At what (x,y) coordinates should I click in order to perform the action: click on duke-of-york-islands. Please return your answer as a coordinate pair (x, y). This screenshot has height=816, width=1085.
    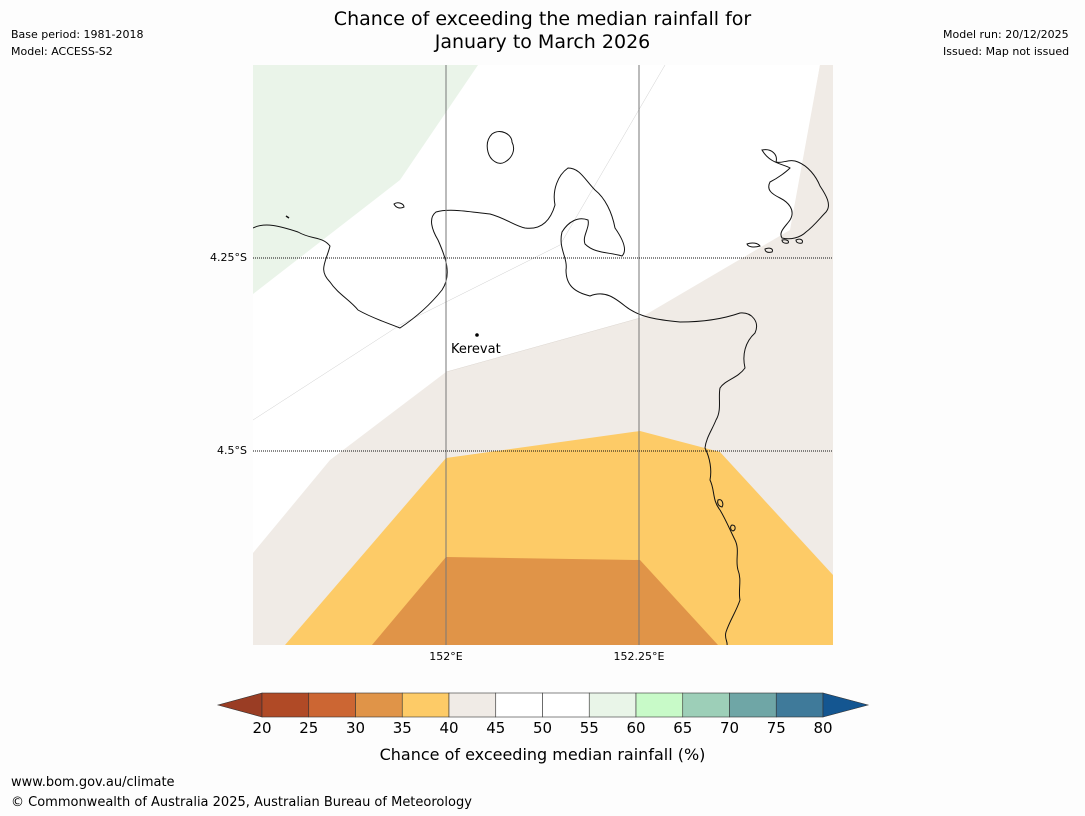
    Looking at the image, I should click on (795, 194).